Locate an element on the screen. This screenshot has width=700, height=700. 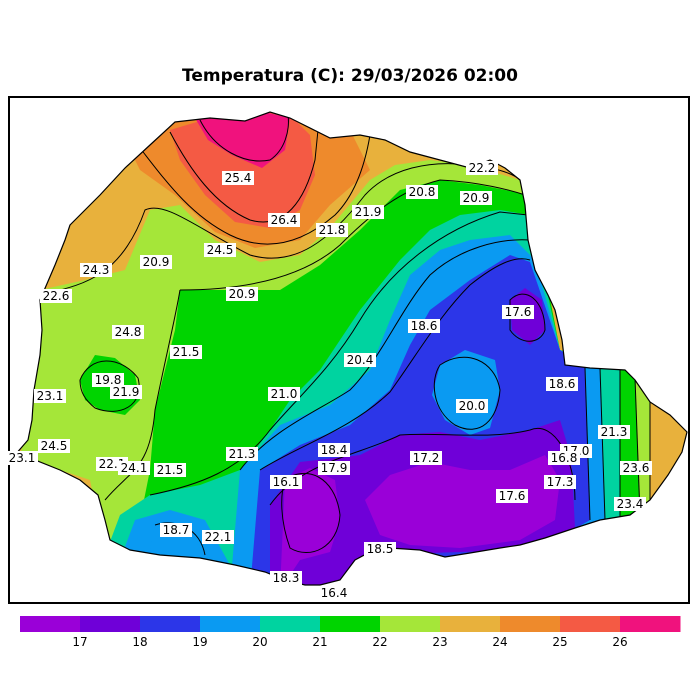
value-label: 18.3 is located at coordinates (286, 578).